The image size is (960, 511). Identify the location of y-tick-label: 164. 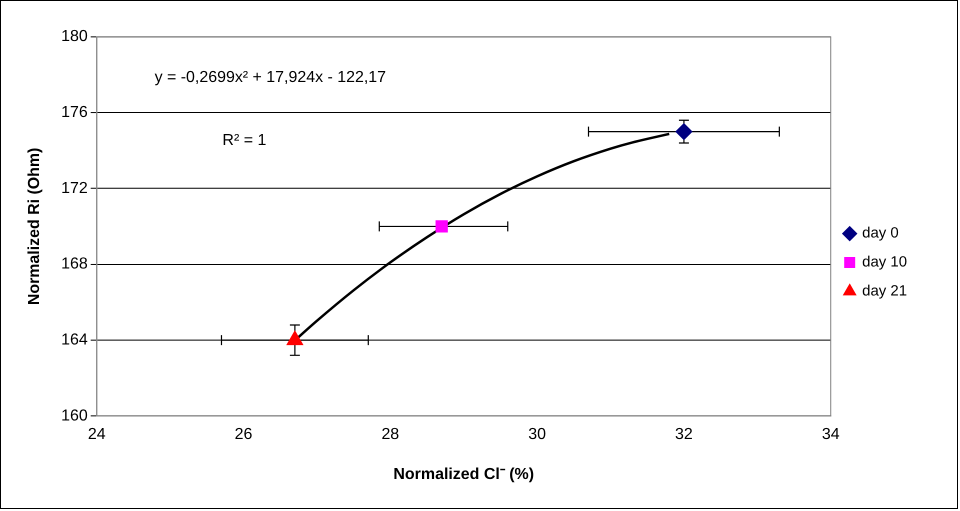
(74, 340).